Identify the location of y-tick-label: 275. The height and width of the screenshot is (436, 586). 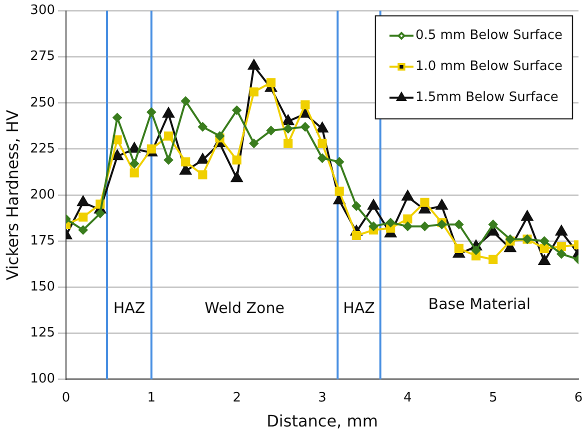
(43, 56).